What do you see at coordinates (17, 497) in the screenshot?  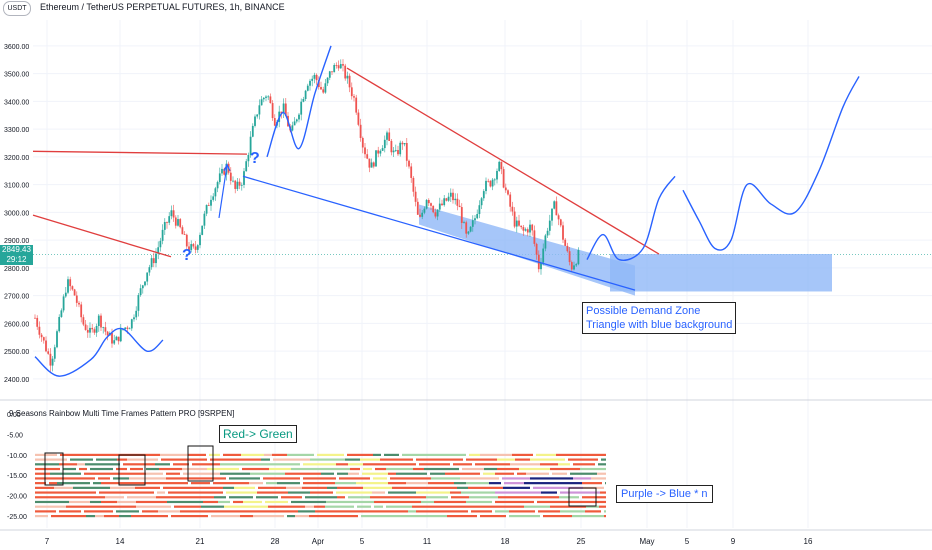 I see `indicator-tick-label: -20.00` at bounding box center [17, 497].